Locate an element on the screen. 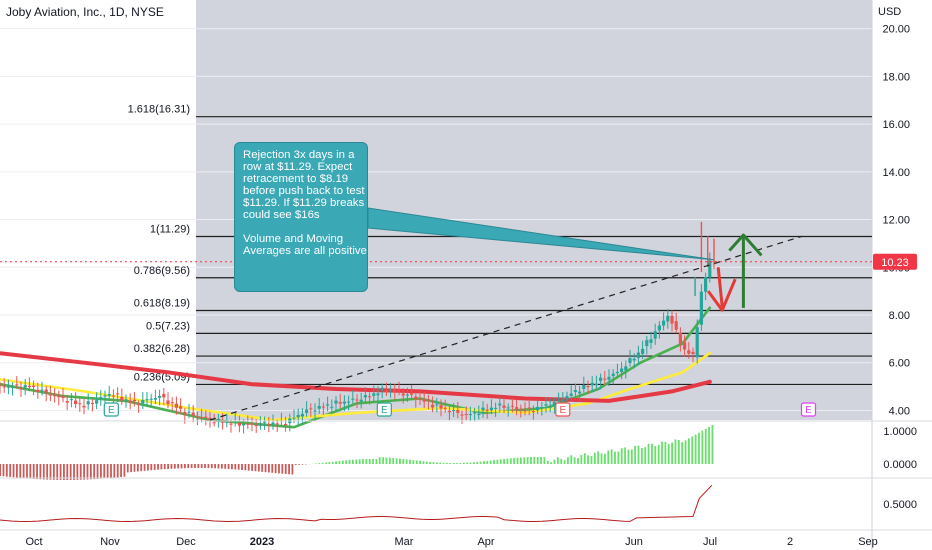 This screenshot has width=932, height=550. currency-label: USD is located at coordinates (890, 12).